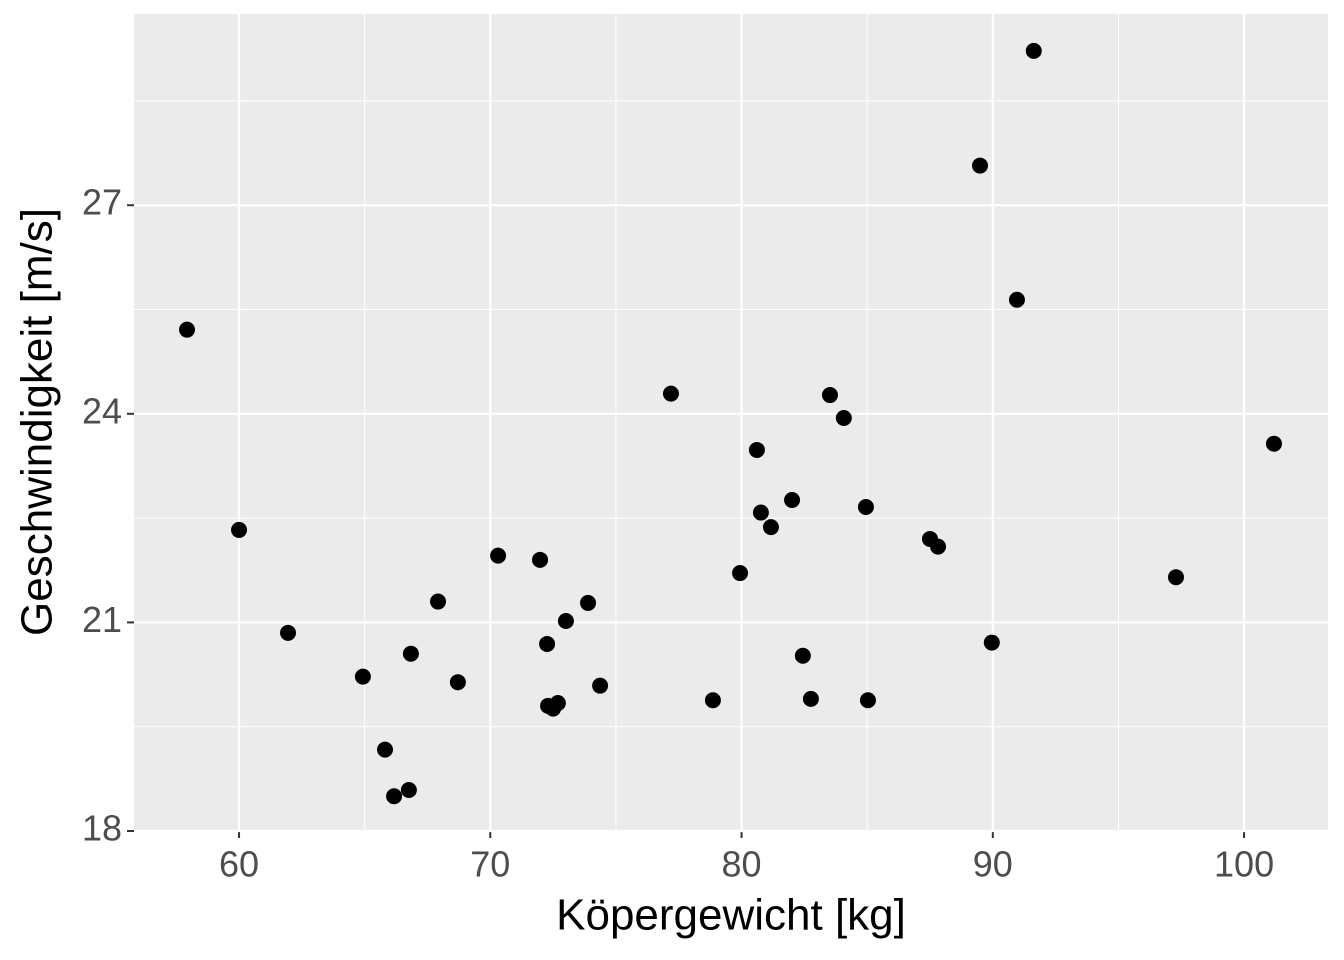  Describe the element at coordinates (490, 864) in the screenshot. I see `x-tick-label: 70` at that location.